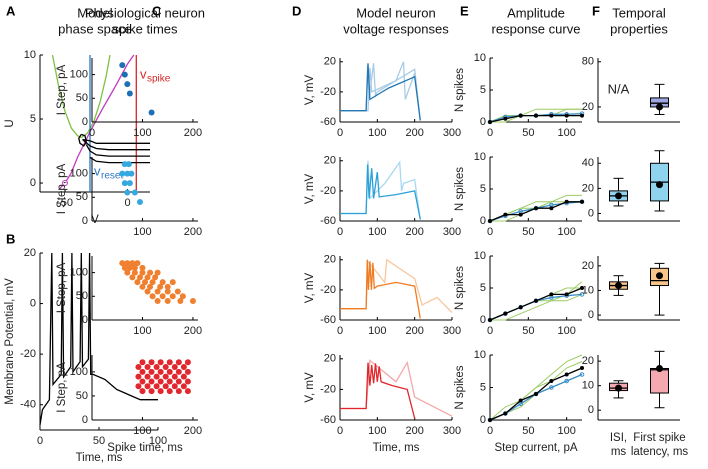 Image resolution: width=708 pixels, height=469 pixels. Describe the element at coordinates (10, 123) in the screenshot. I see `y-axis-label: U` at that location.